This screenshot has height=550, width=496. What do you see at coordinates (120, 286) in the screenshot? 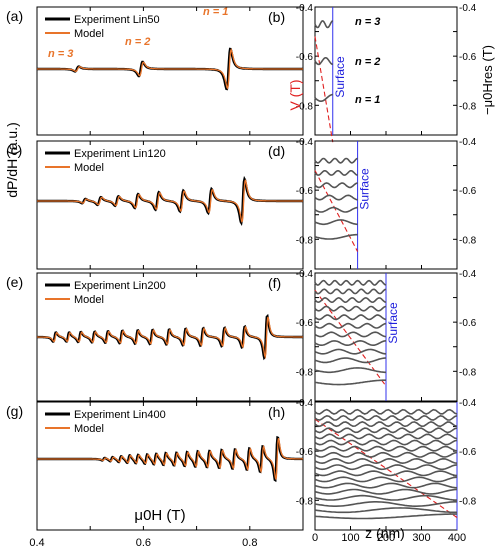
I see `legend-experiment: Experiment Lin200` at bounding box center [120, 286].